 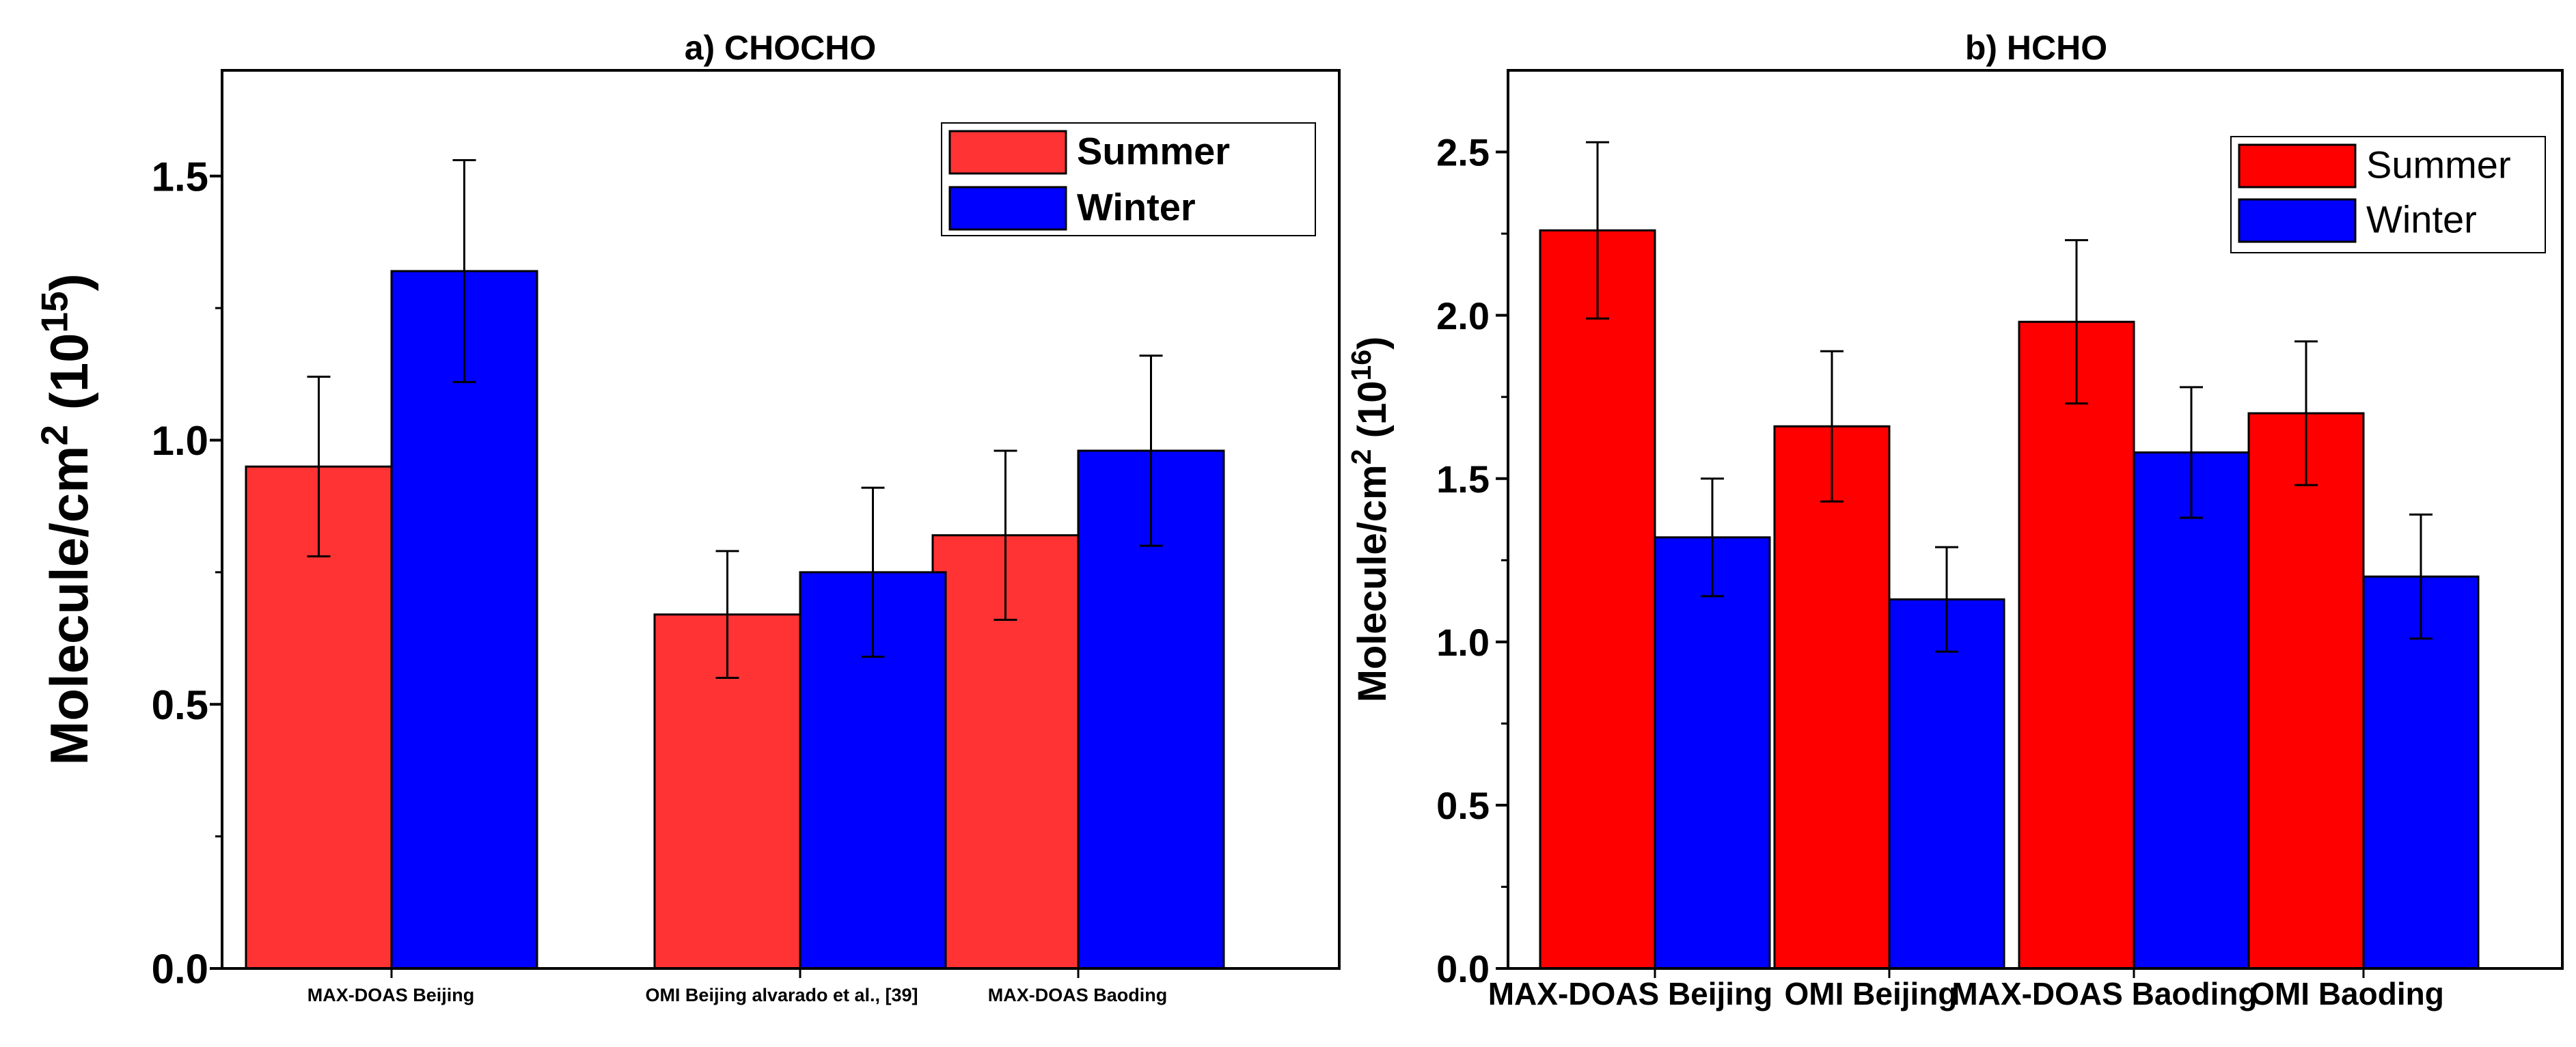 What do you see at coordinates (1361, 365) in the screenshot?
I see `y-axis-label-unit-sup: 16` at bounding box center [1361, 365].